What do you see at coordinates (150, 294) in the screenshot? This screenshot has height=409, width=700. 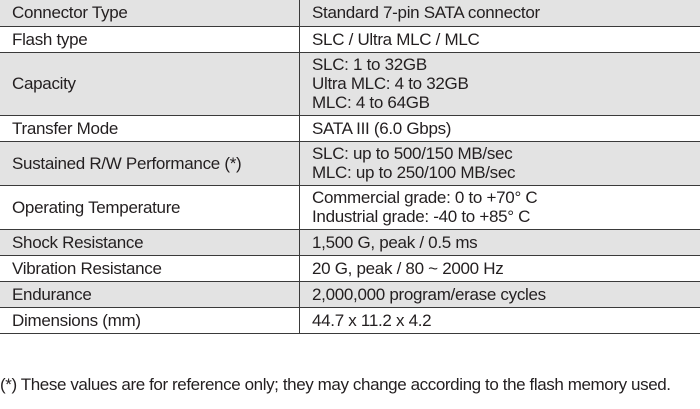 I see `row-label: Endurance` at bounding box center [150, 294].